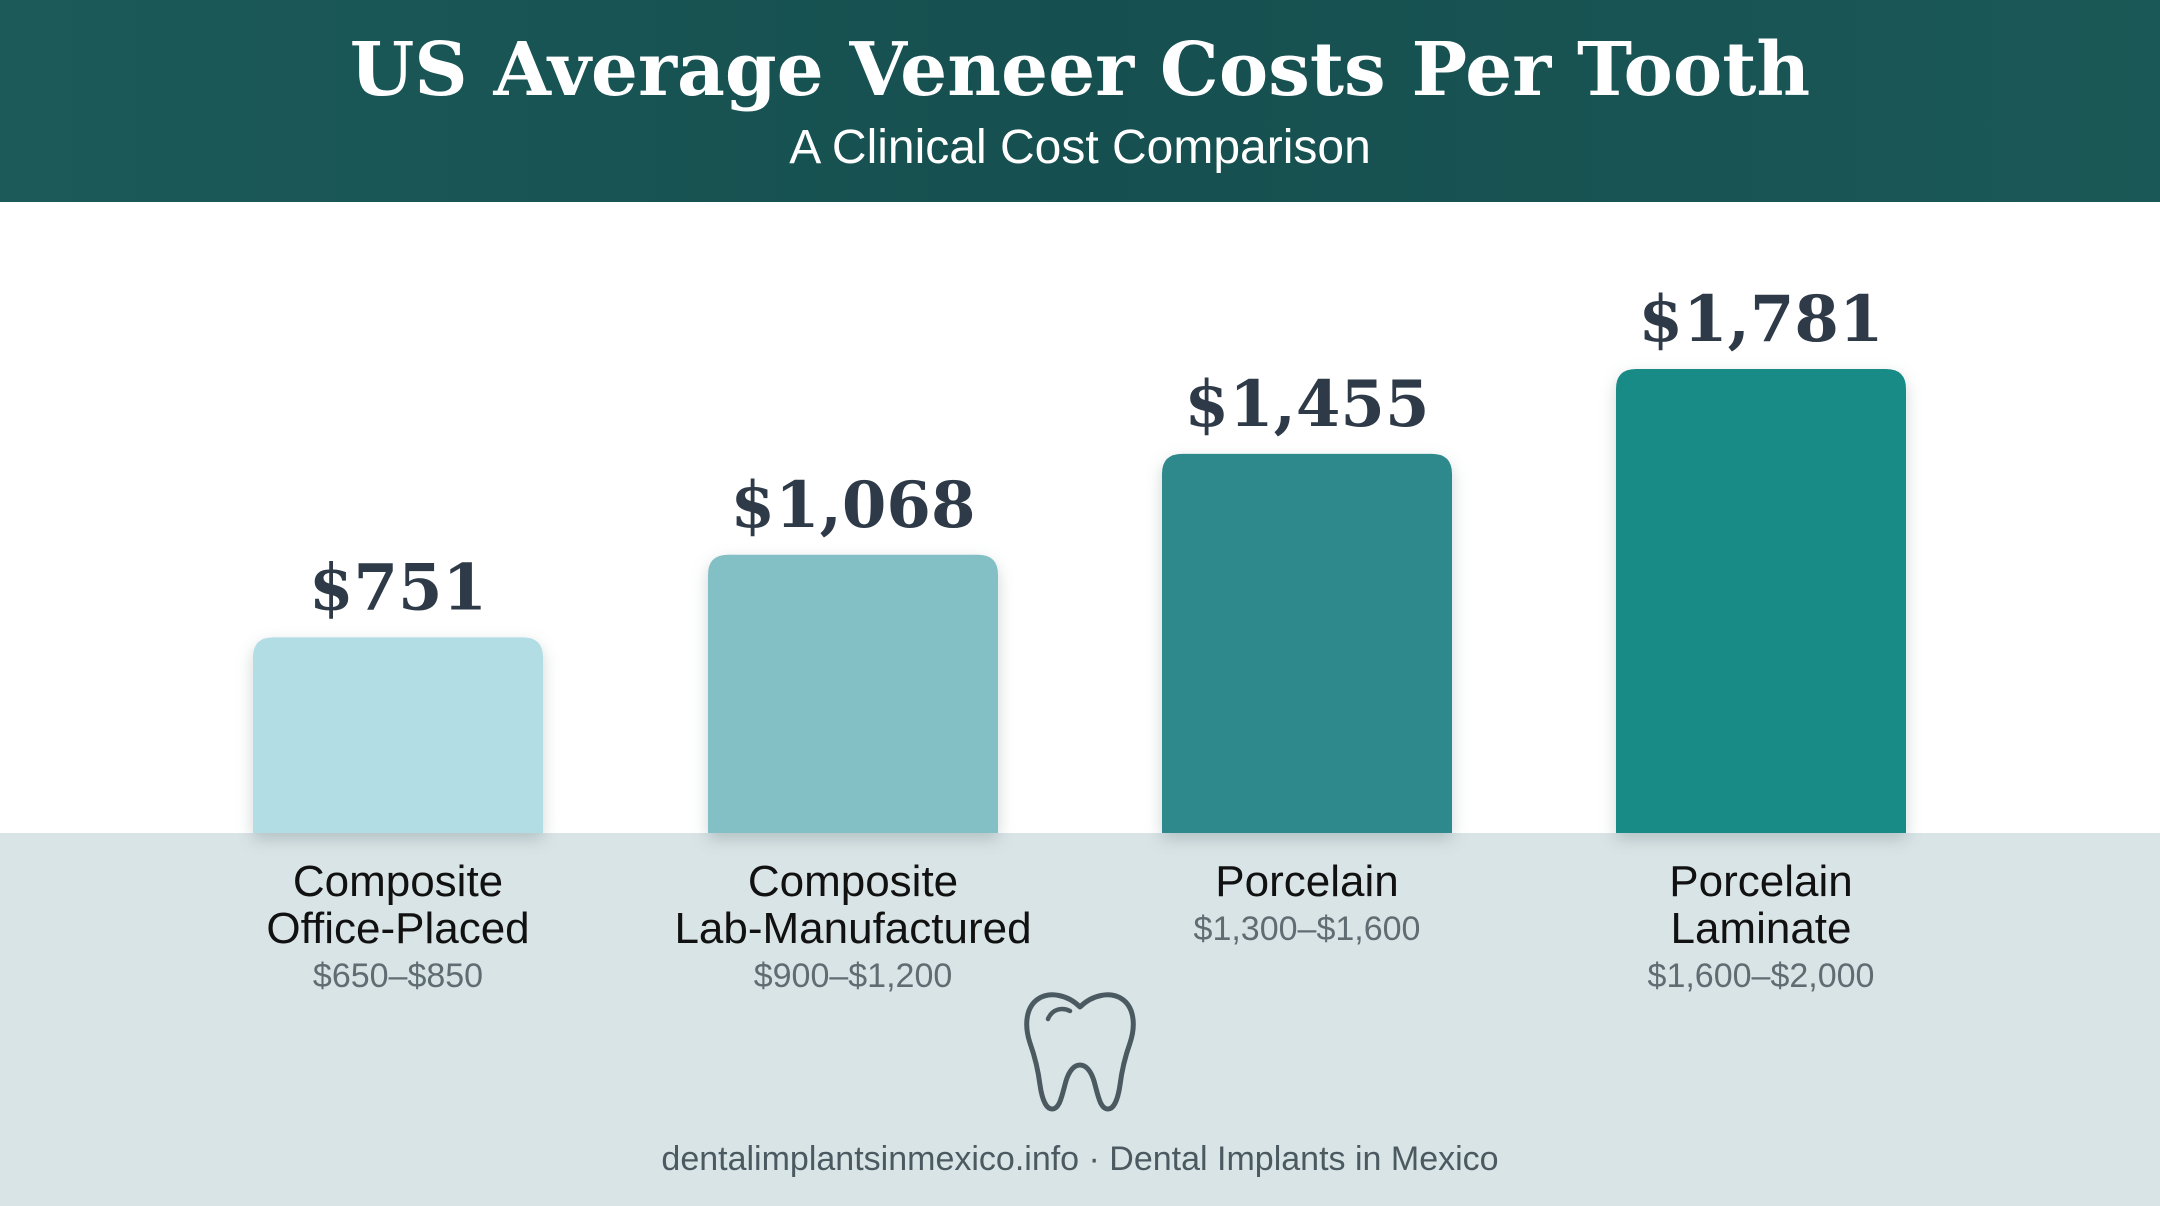 Image resolution: width=2160 pixels, height=1206 pixels. I want to click on value-label-4: $1,781, so click(1761, 319).